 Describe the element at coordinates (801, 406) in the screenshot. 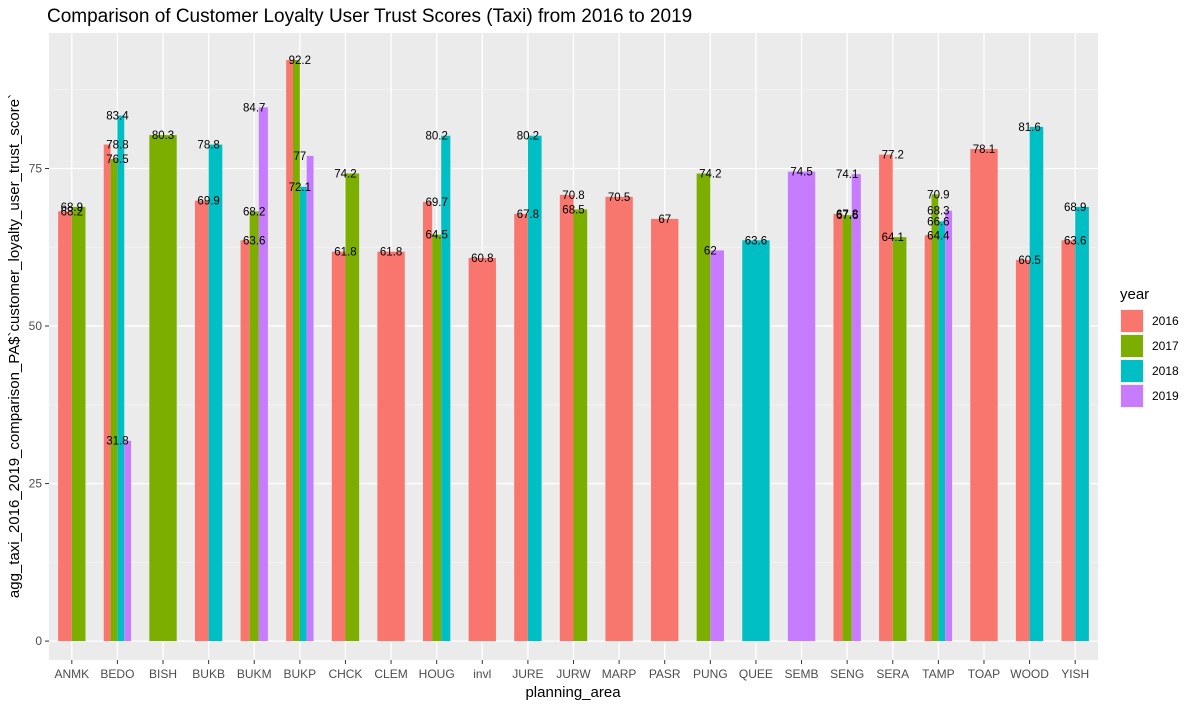

I see `bar-SEMB-2019` at that location.